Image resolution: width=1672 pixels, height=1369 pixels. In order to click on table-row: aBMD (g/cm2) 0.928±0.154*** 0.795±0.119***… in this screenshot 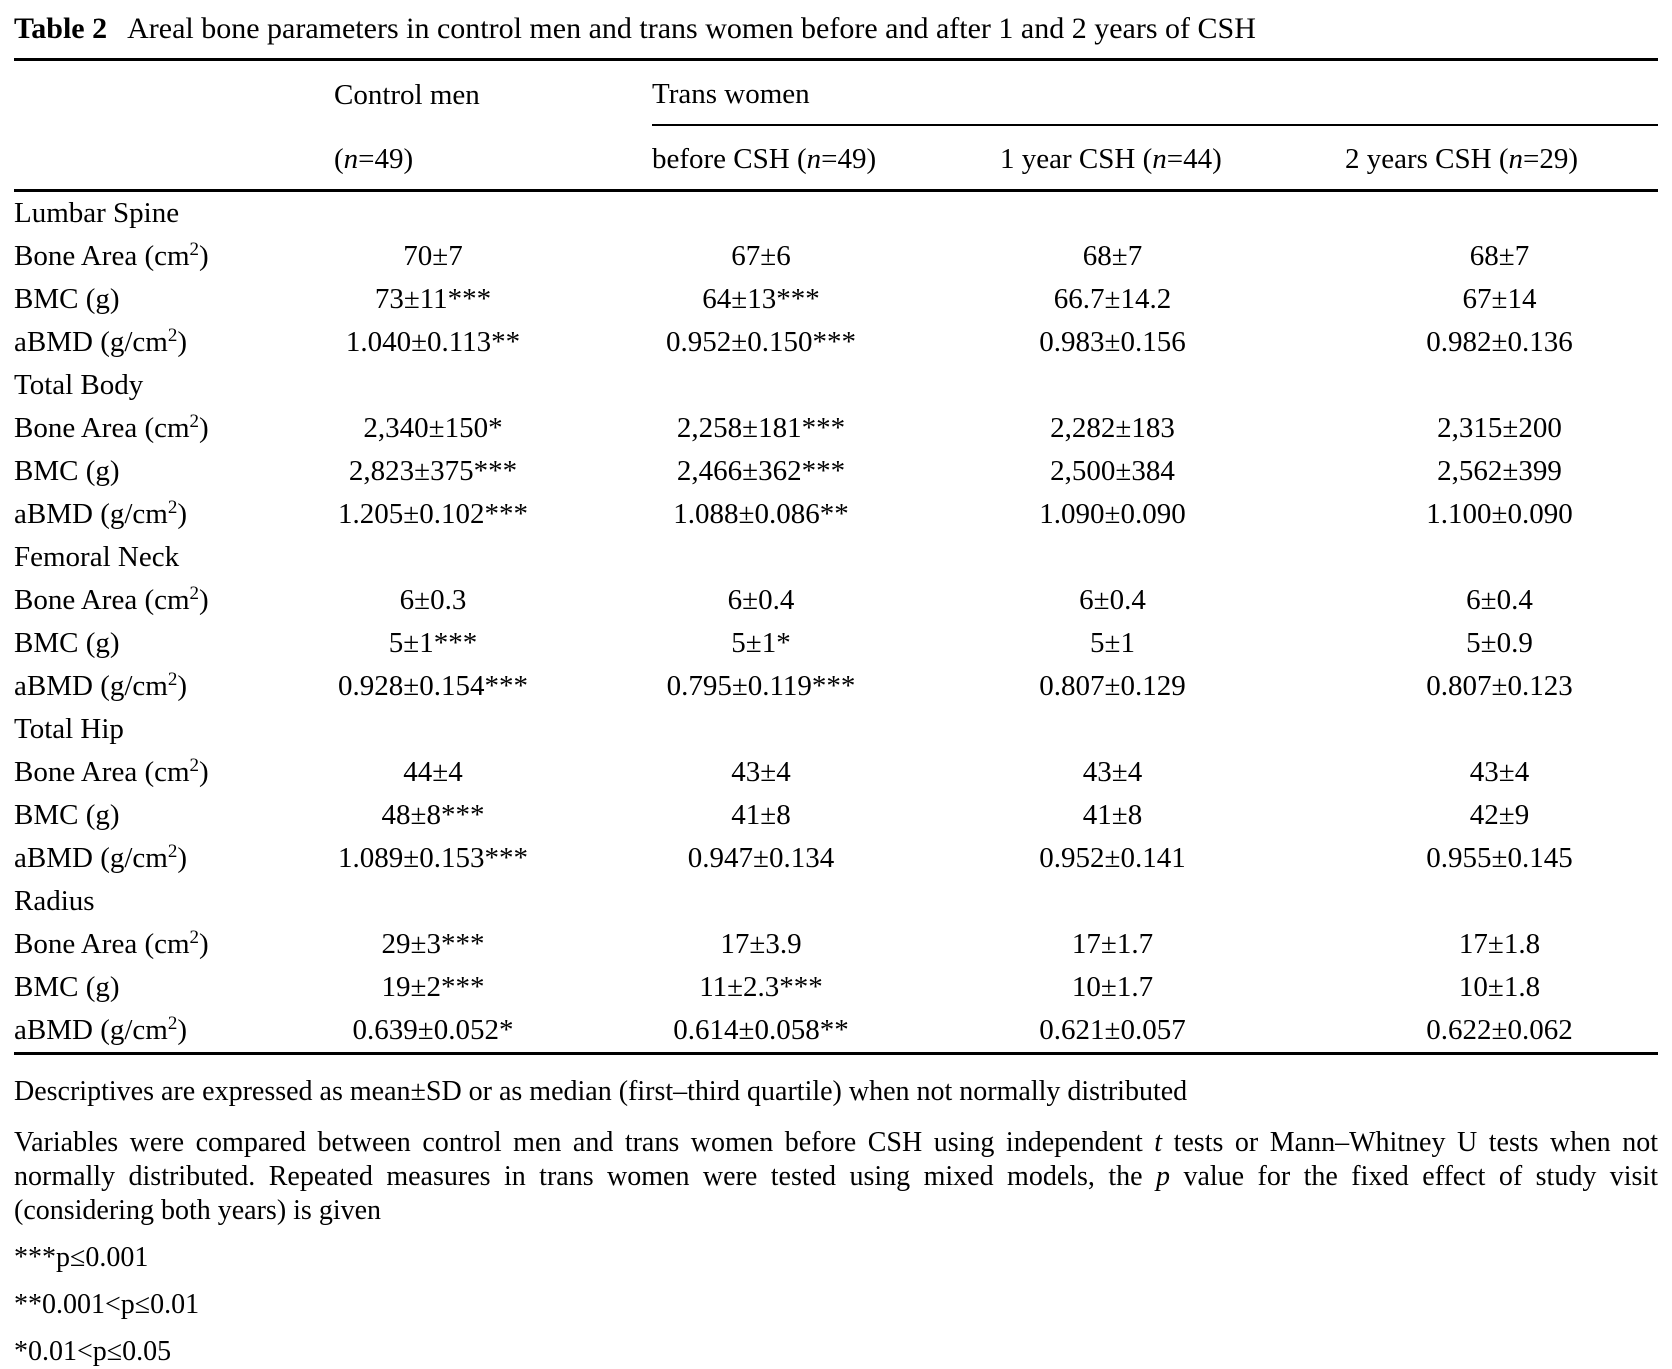, I will do `click(836, 686)`.